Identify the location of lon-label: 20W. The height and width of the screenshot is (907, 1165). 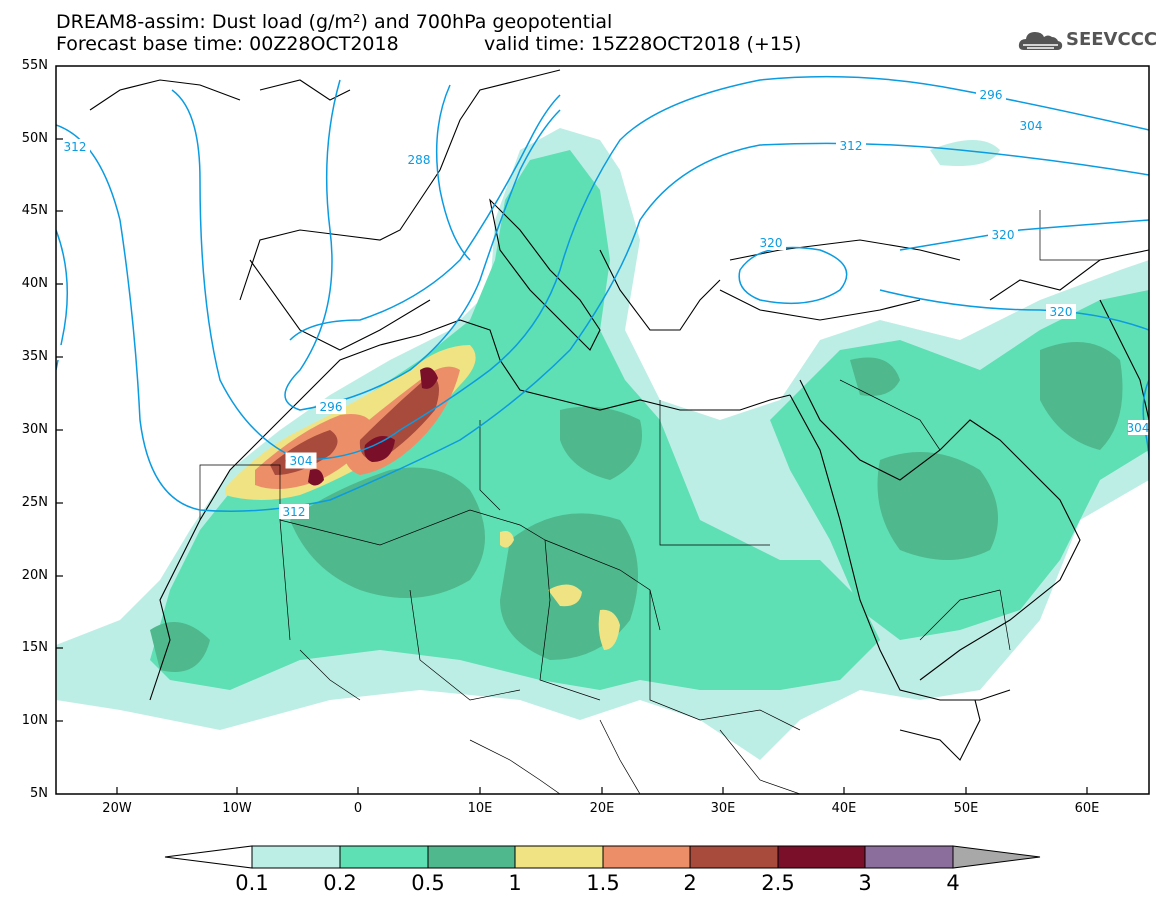
(117, 808).